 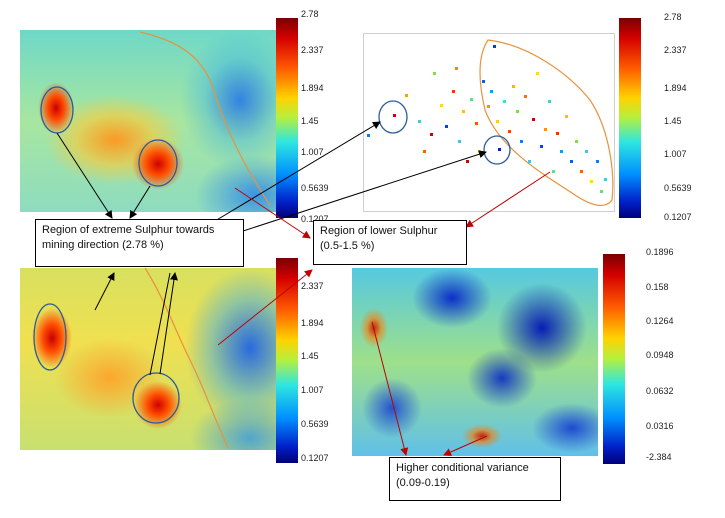 What do you see at coordinates (673, 17) in the screenshot?
I see `top-right-tick: 2.78` at bounding box center [673, 17].